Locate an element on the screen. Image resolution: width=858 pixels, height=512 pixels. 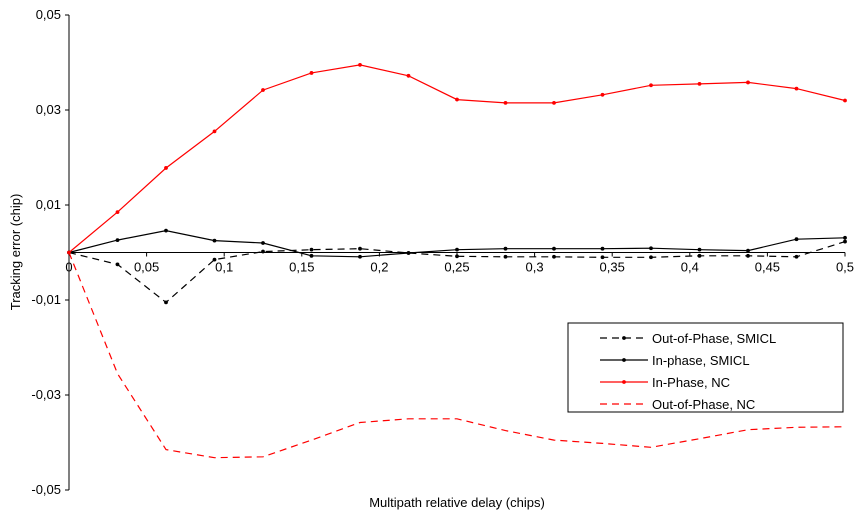
x-tick-label: 0,1 is located at coordinates (224, 267).